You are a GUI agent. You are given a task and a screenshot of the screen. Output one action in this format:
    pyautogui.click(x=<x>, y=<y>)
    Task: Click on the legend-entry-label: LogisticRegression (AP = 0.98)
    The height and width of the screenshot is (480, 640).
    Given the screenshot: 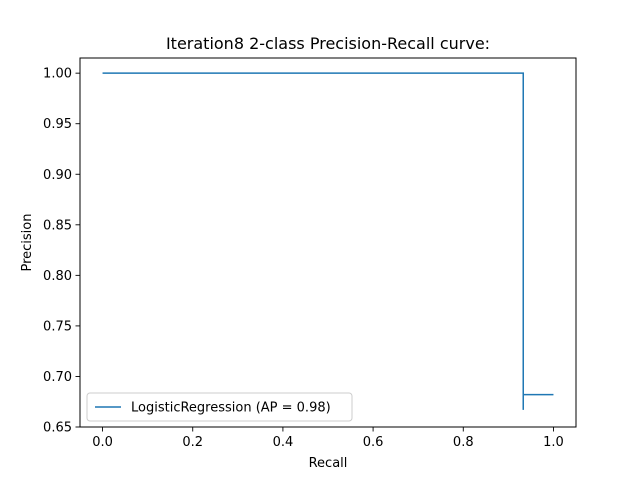 What is the action you would take?
    pyautogui.click(x=231, y=408)
    